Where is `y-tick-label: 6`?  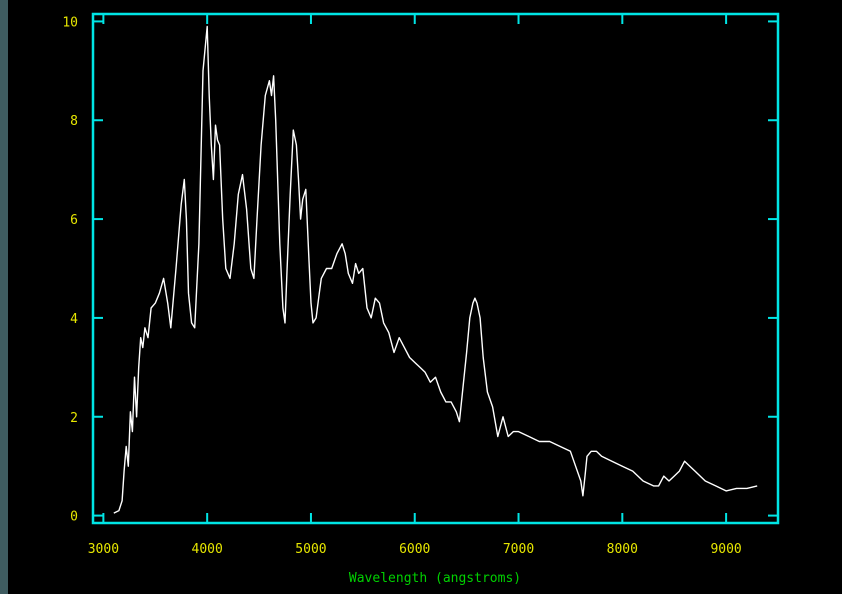 y-tick-label: 6 is located at coordinates (74, 220).